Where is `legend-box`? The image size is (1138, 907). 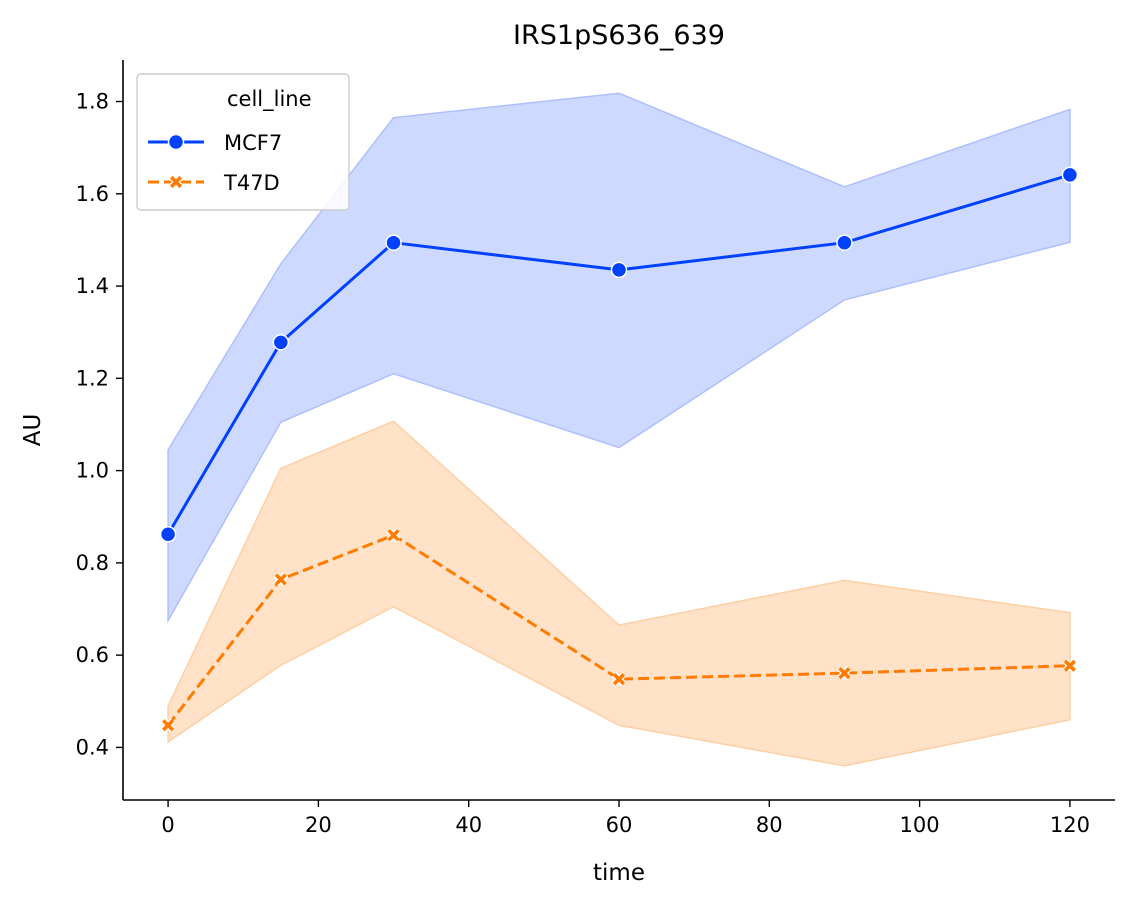 legend-box is located at coordinates (243, 142).